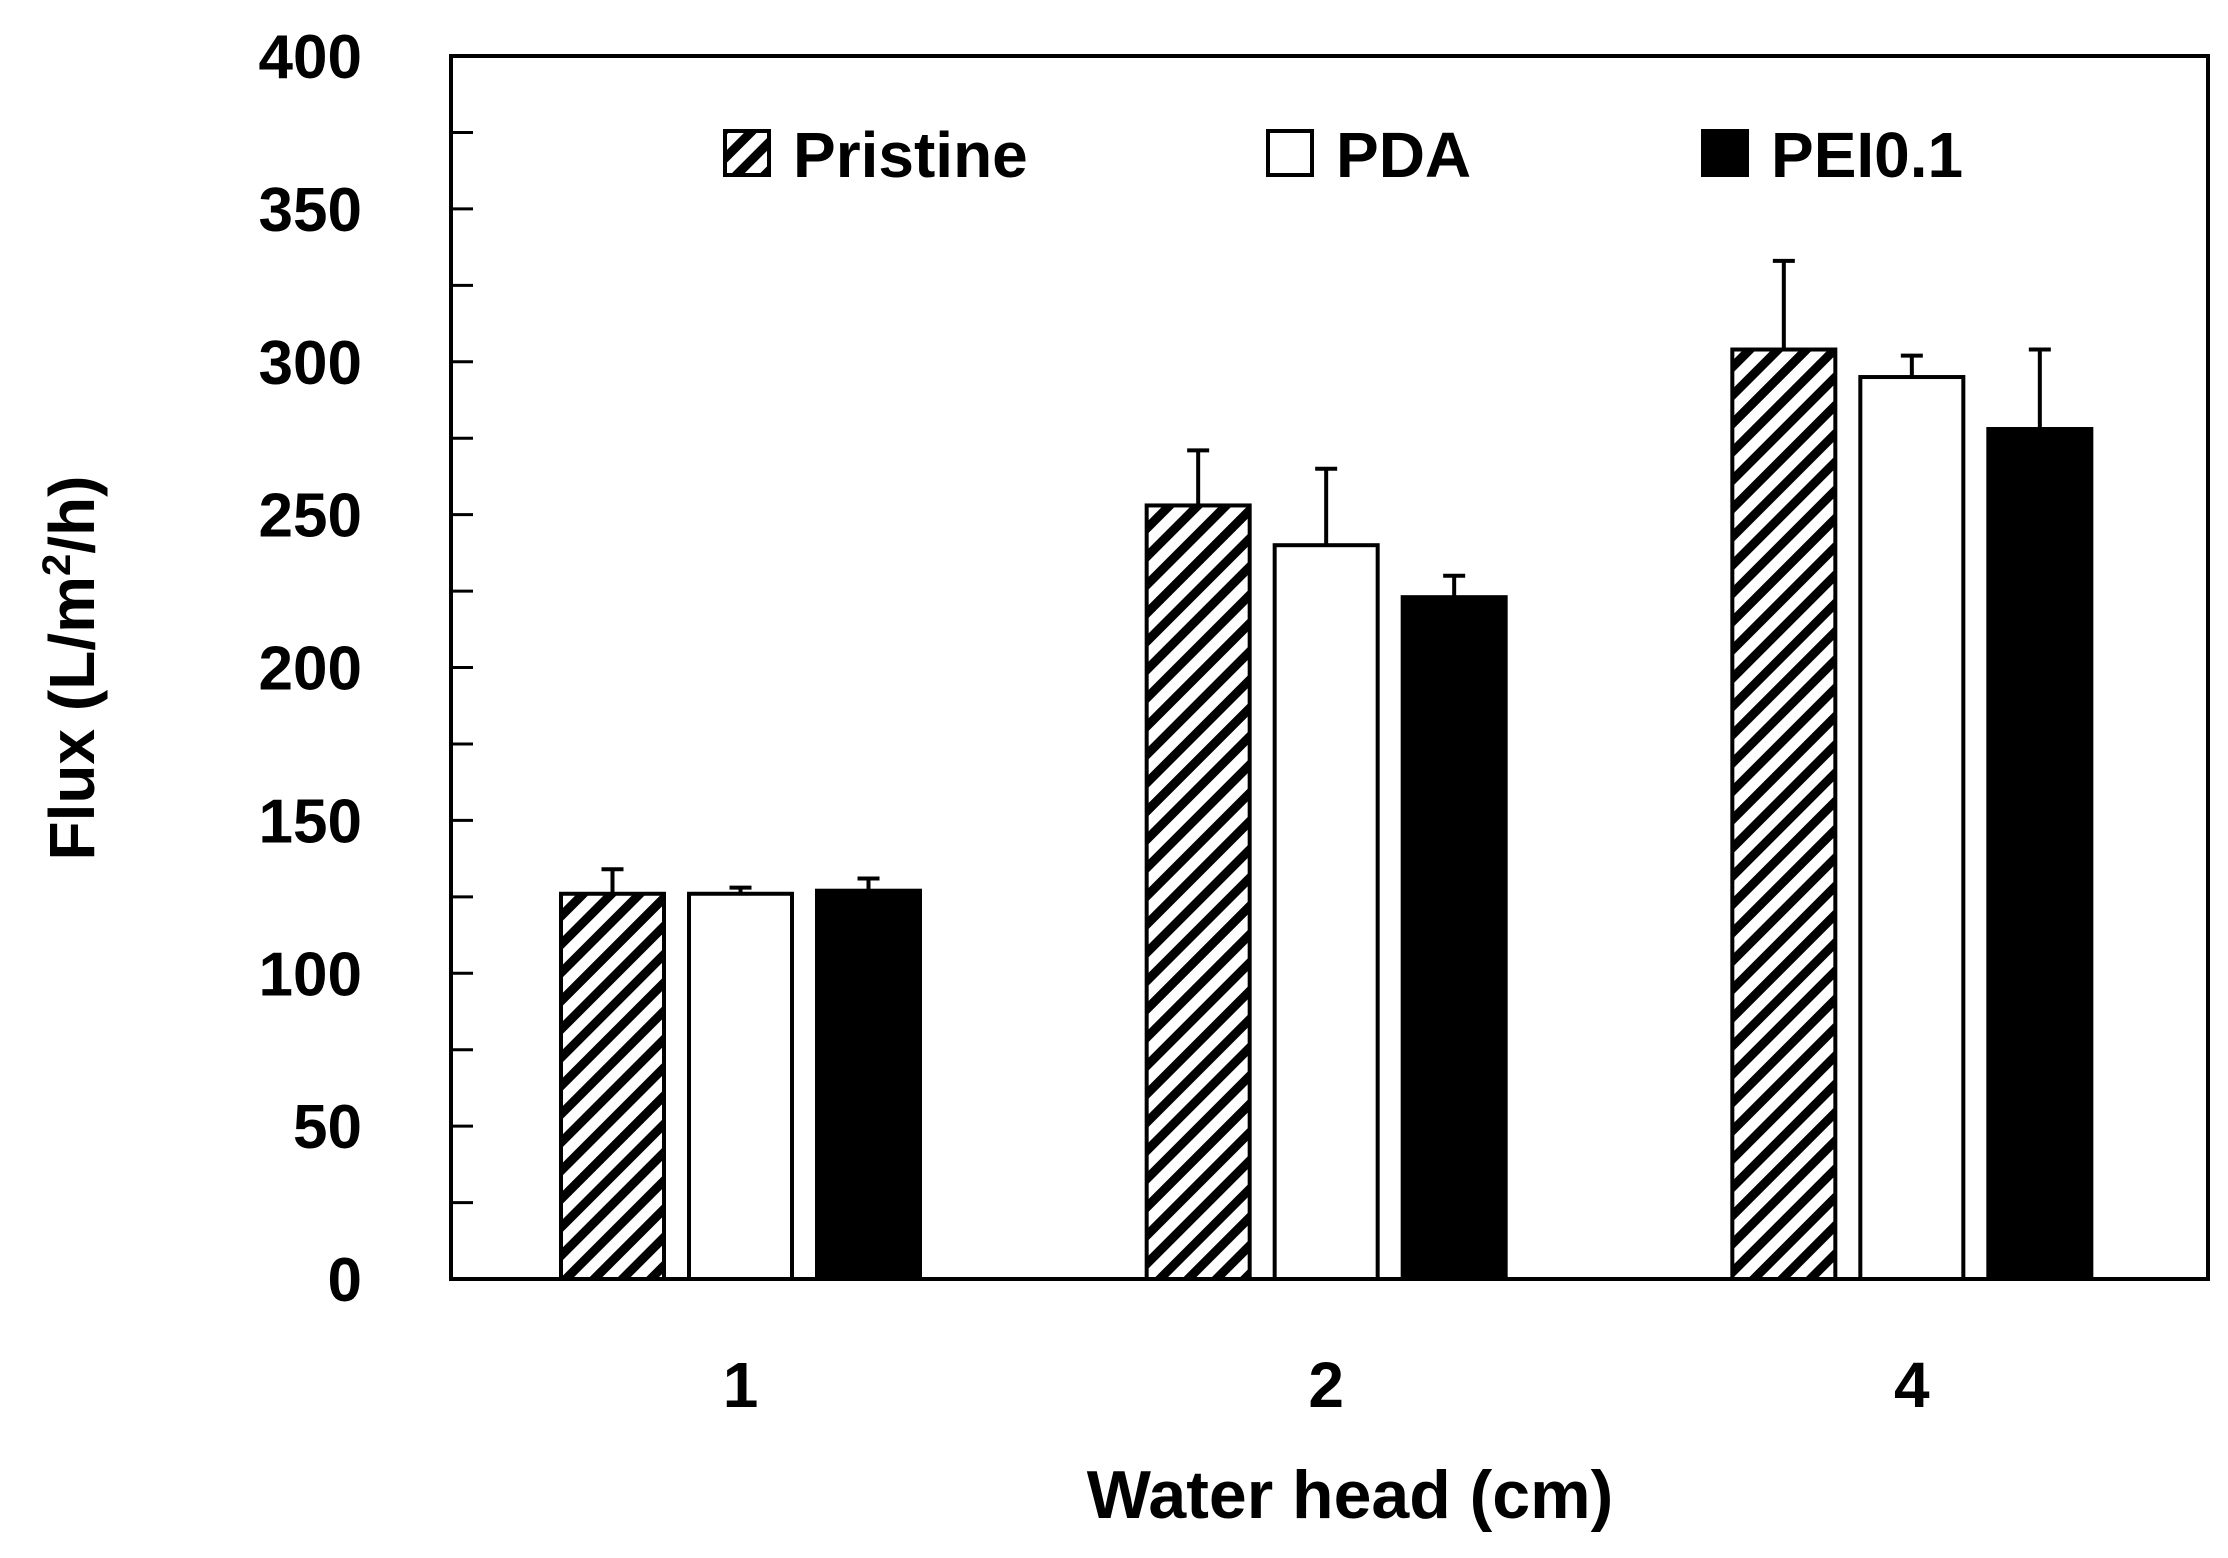  I want to click on y-axis-title-main: Flux (L/m, so click(72, 718).